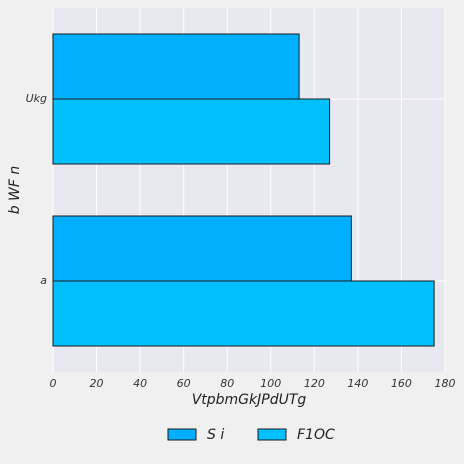 This screenshot has width=464, height=464. What do you see at coordinates (316, 435) in the screenshot?
I see `legend-label-f1oc: F1OC` at bounding box center [316, 435].